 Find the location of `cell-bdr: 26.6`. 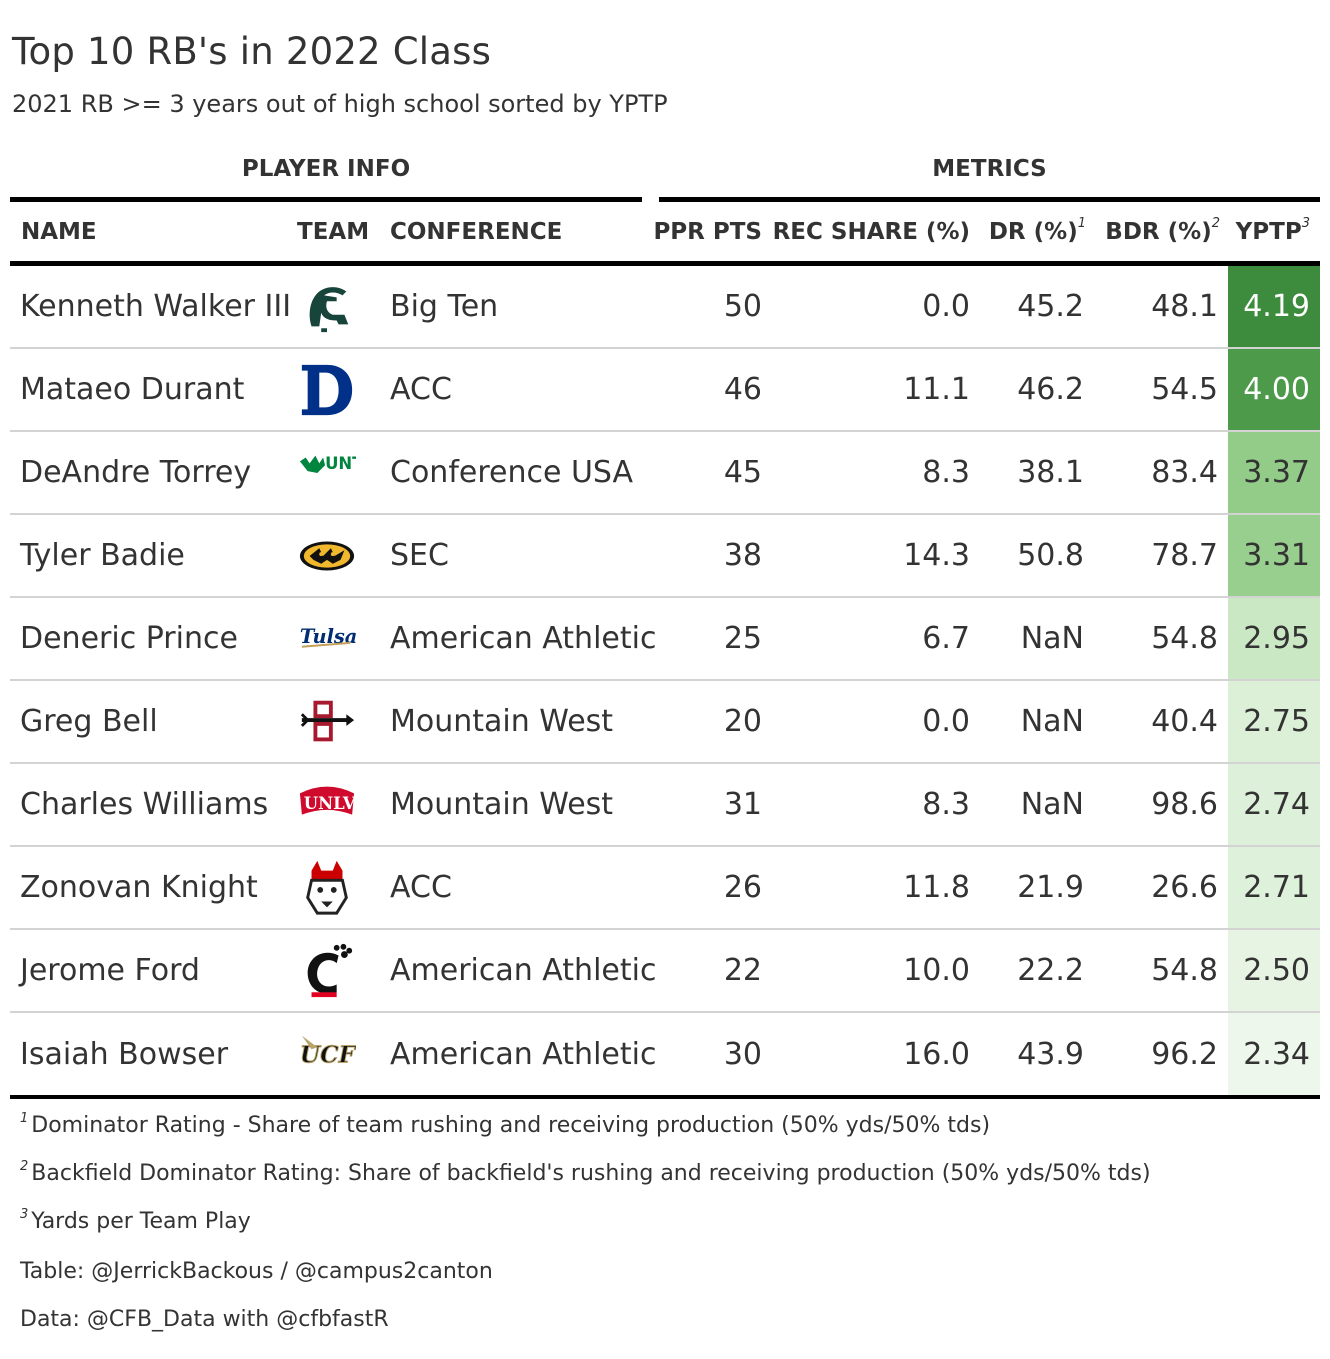

cell-bdr: 26.6 is located at coordinates (1184, 887).